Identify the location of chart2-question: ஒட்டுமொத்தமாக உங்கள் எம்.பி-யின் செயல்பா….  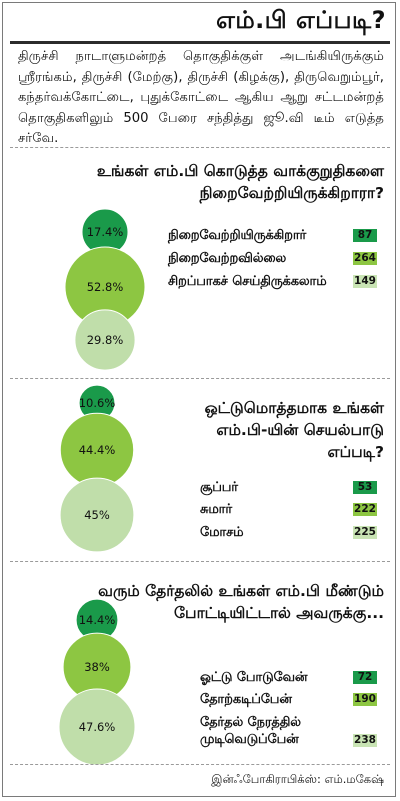
(294, 430).